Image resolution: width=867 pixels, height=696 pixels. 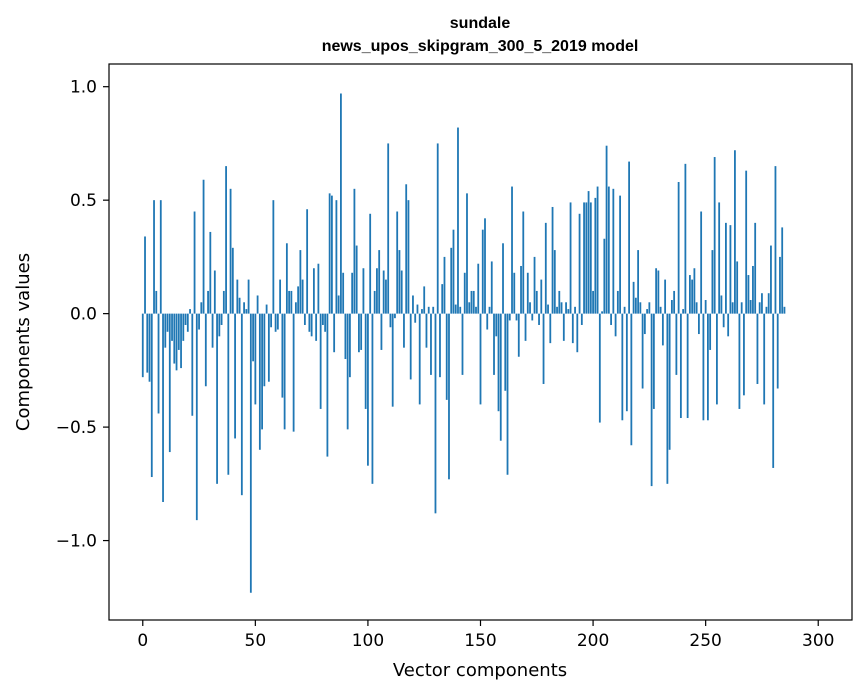 I want to click on x-tick-label: 300, so click(x=818, y=641).